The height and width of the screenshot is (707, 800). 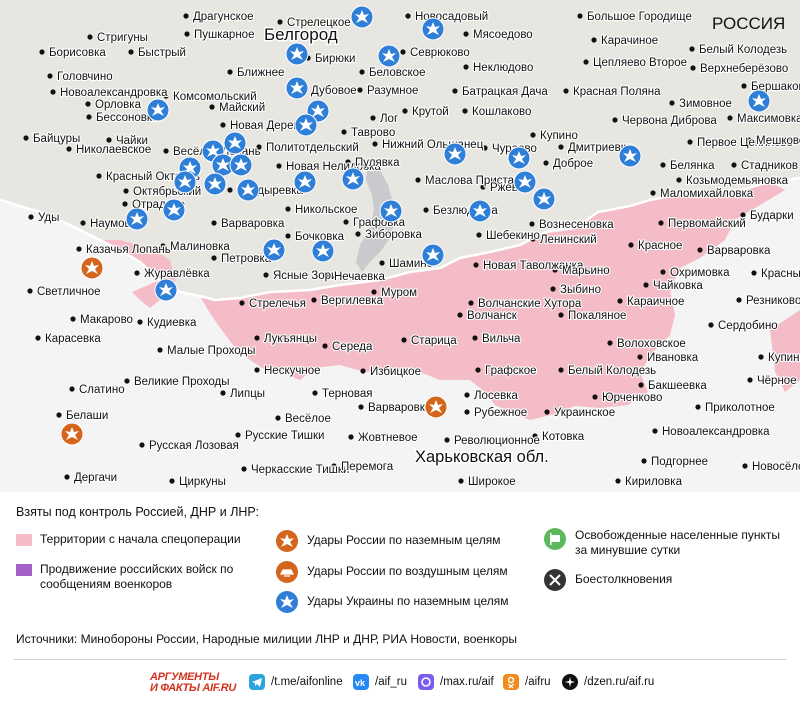 What do you see at coordinates (467, 682) in the screenshot?
I see `footer-link-label: /max.ru/aif` at bounding box center [467, 682].